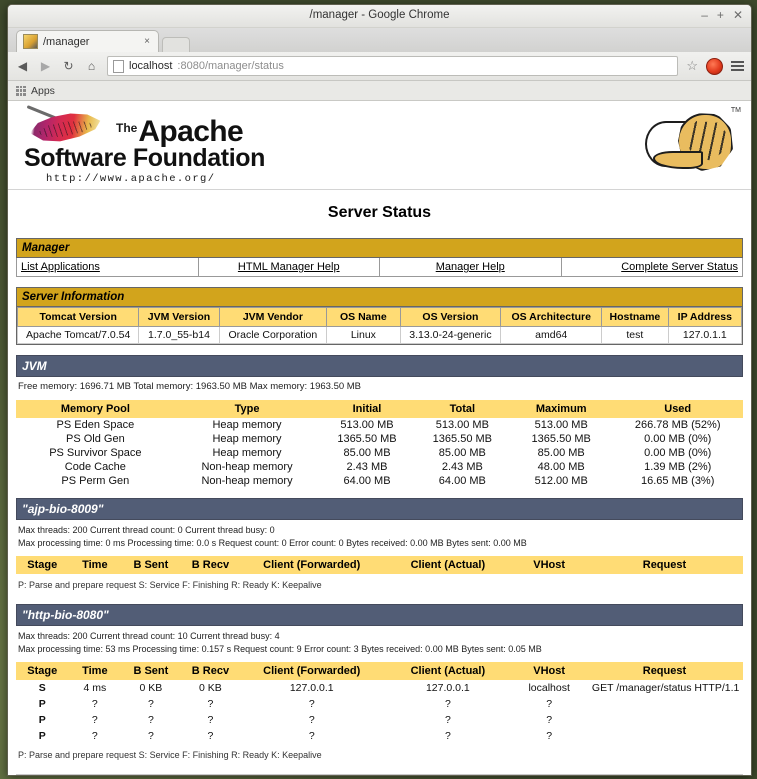  I want to click on link-manager-help: Manager Help, so click(470, 267).